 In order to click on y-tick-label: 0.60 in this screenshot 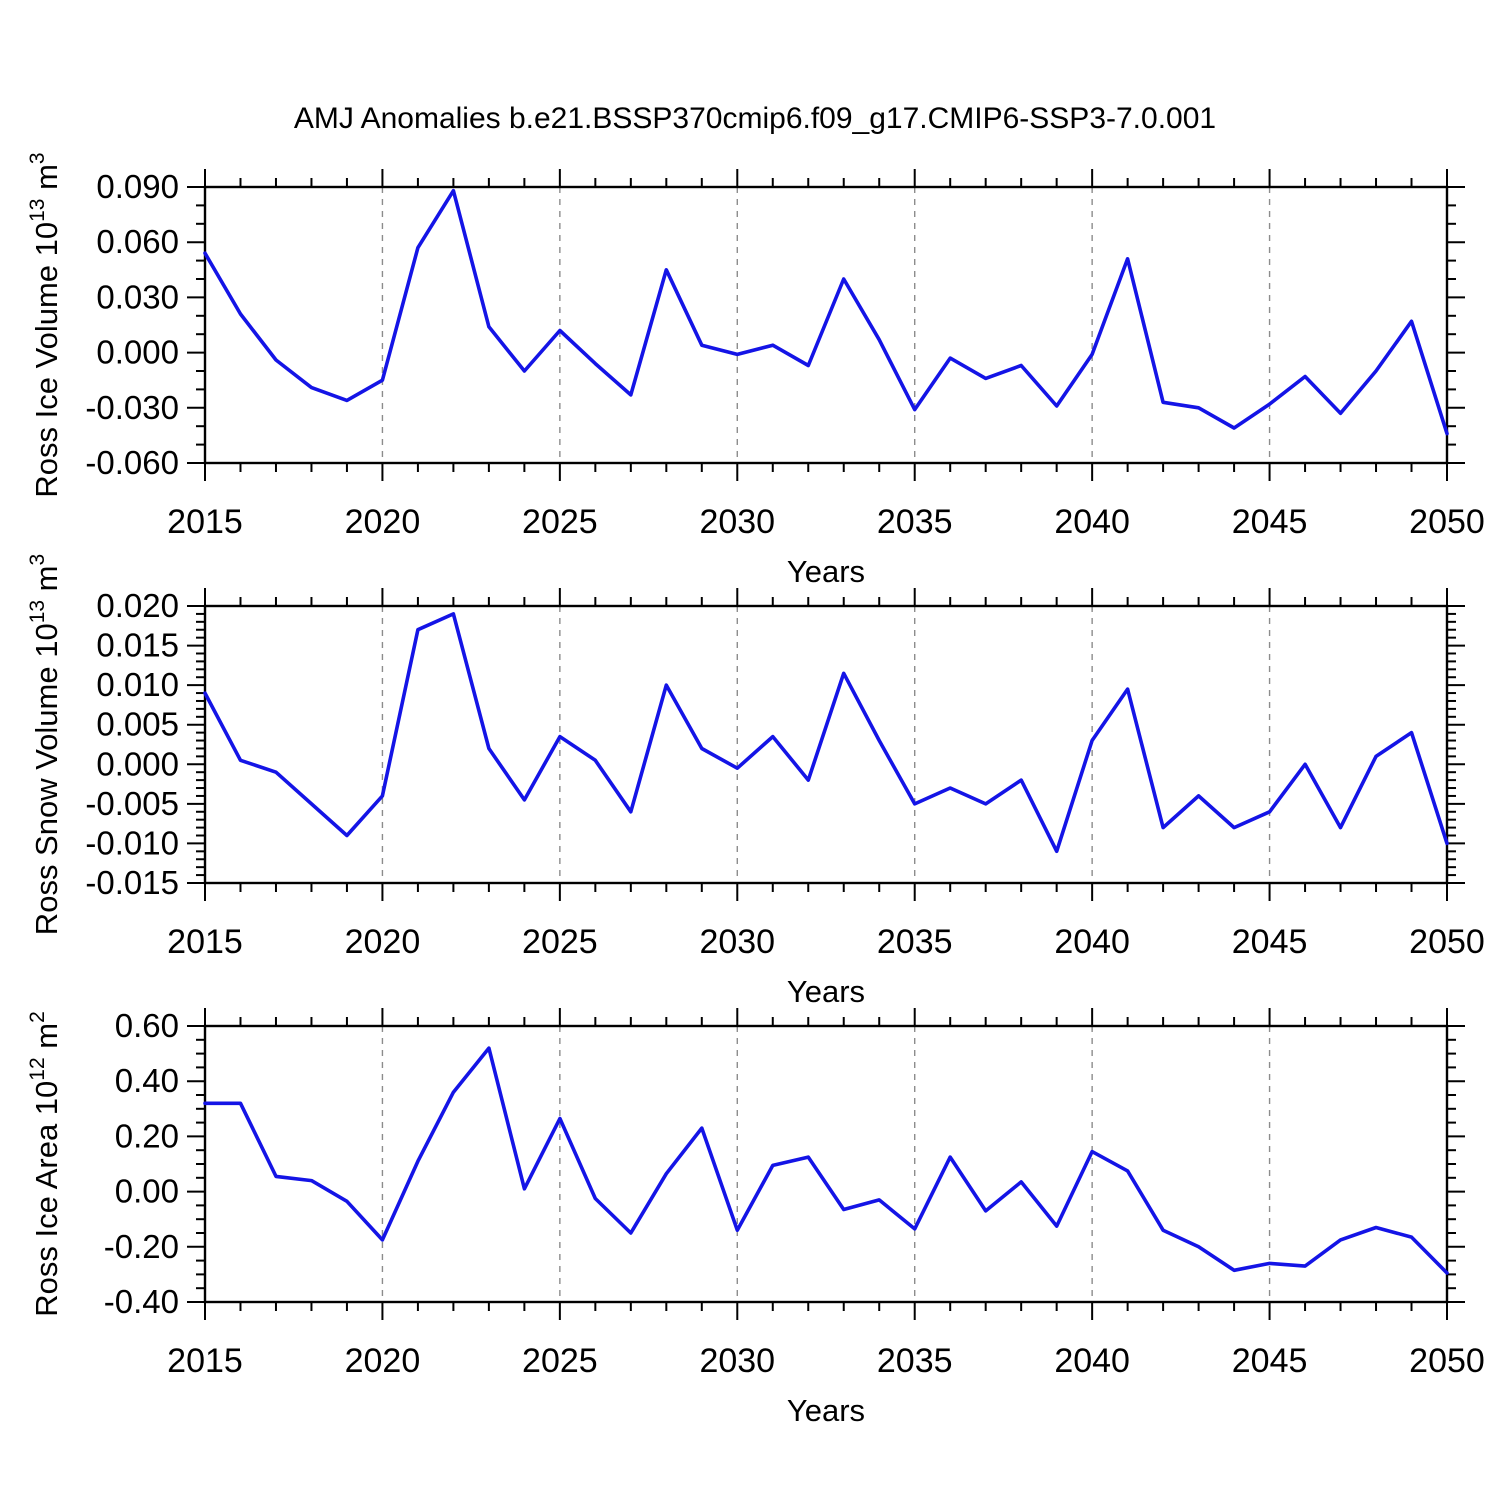, I will do `click(147, 1025)`.